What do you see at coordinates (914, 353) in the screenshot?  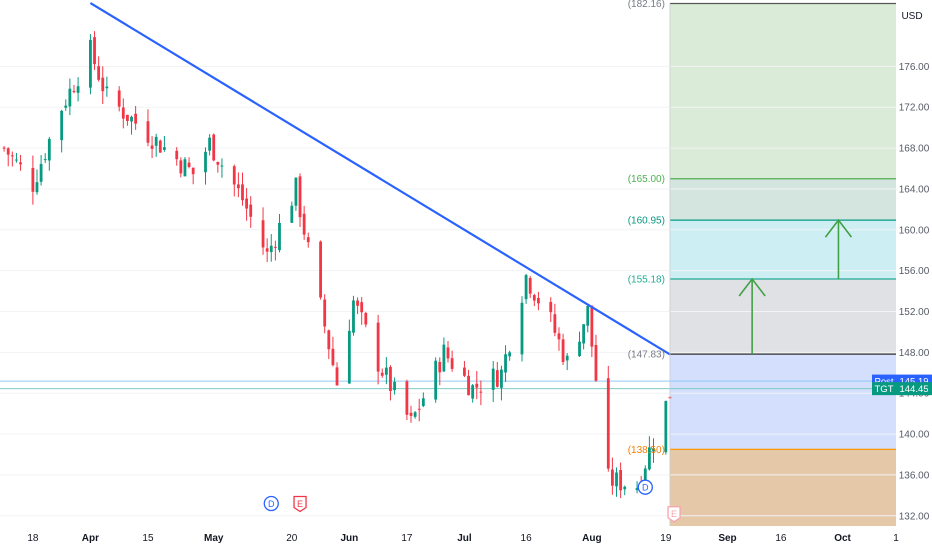 I see `y-tick-label: 148.00` at bounding box center [914, 353].